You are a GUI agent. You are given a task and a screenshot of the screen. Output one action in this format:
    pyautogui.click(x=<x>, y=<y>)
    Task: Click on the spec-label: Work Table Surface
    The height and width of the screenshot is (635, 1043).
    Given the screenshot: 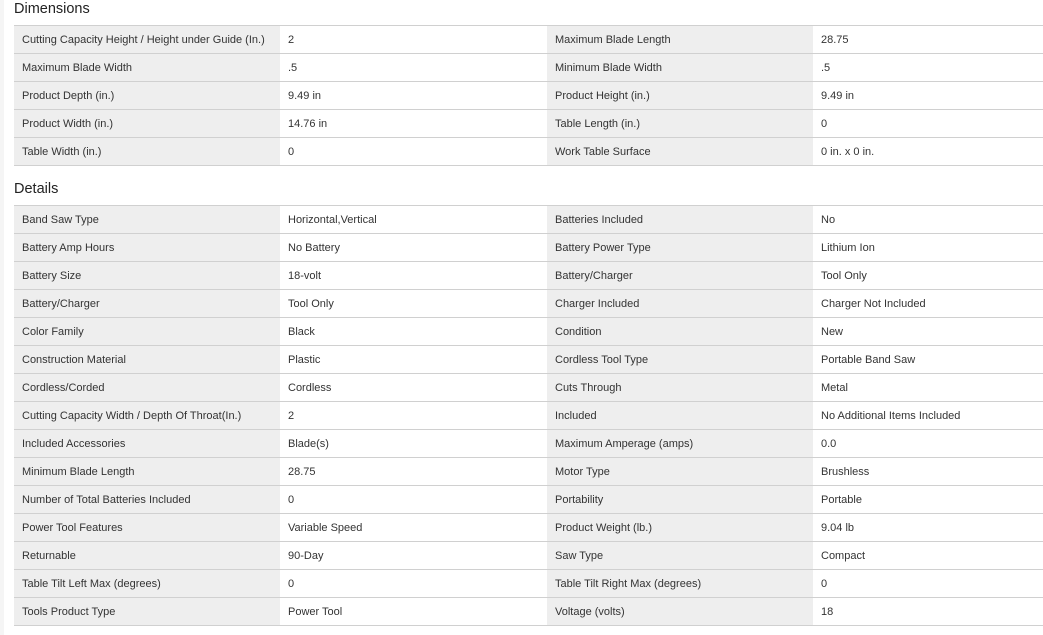 What is the action you would take?
    pyautogui.click(x=680, y=151)
    